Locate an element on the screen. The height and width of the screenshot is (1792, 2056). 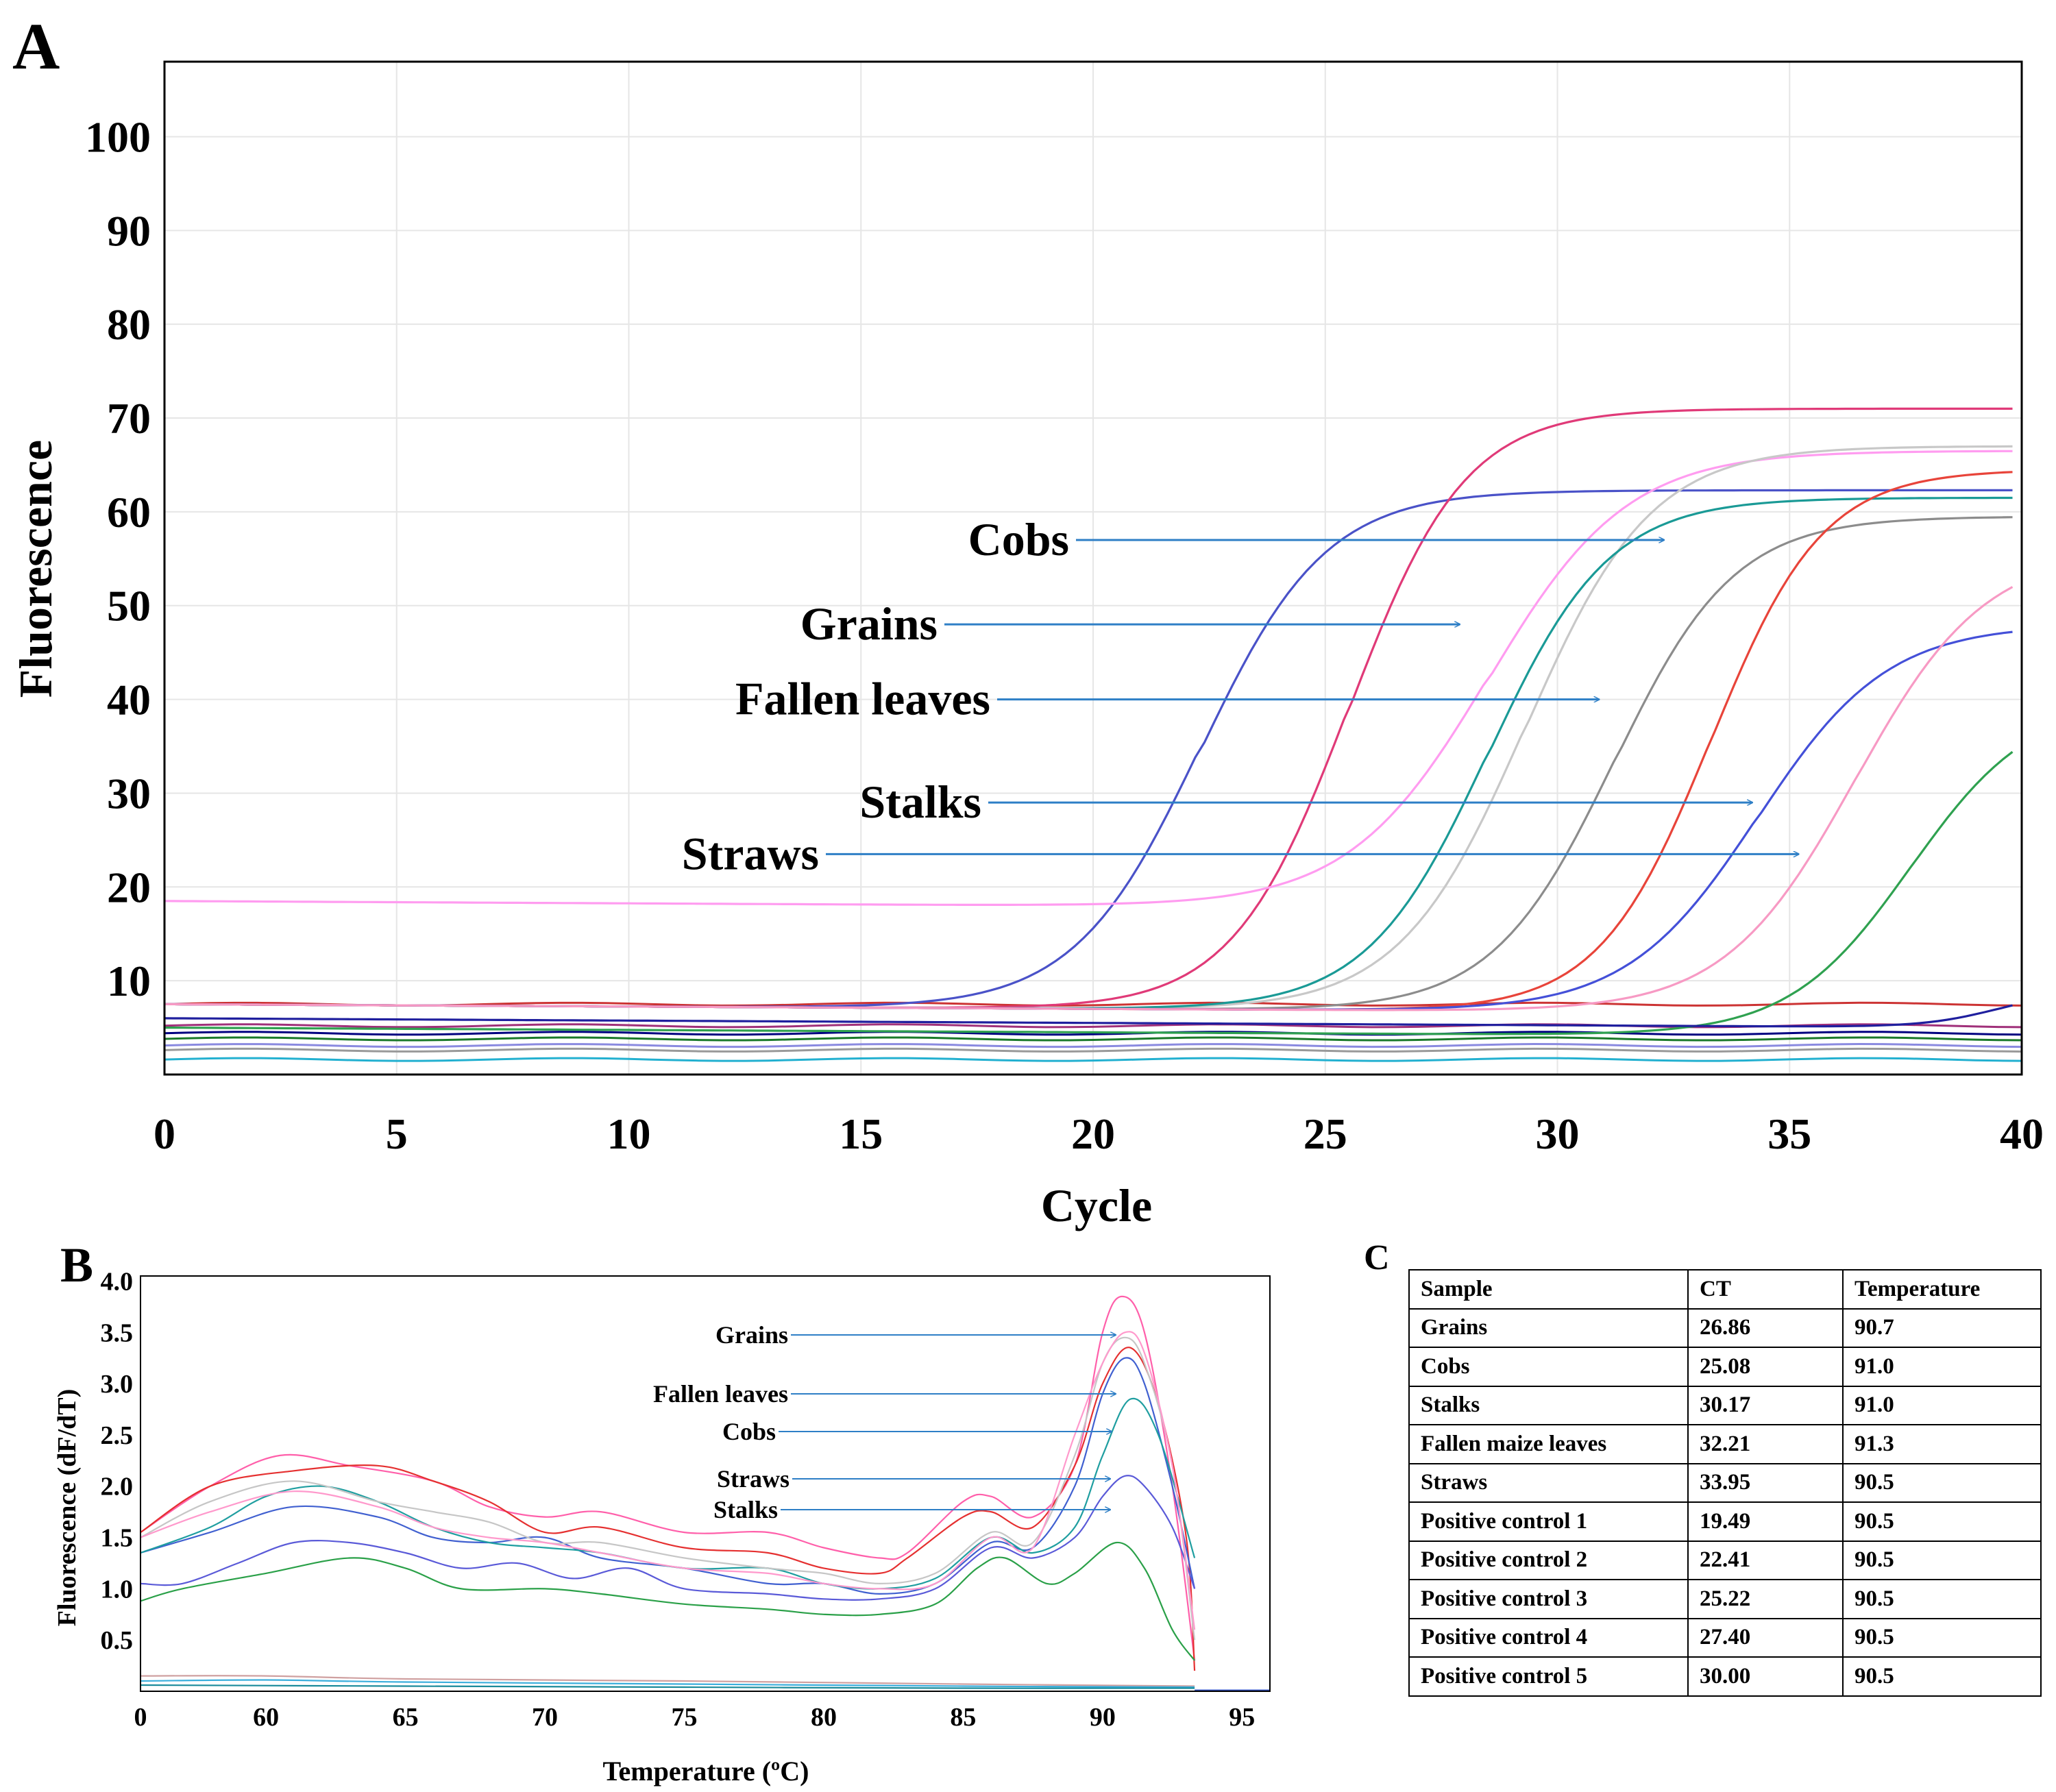
x-tick-label: 35 is located at coordinates (1789, 1133).